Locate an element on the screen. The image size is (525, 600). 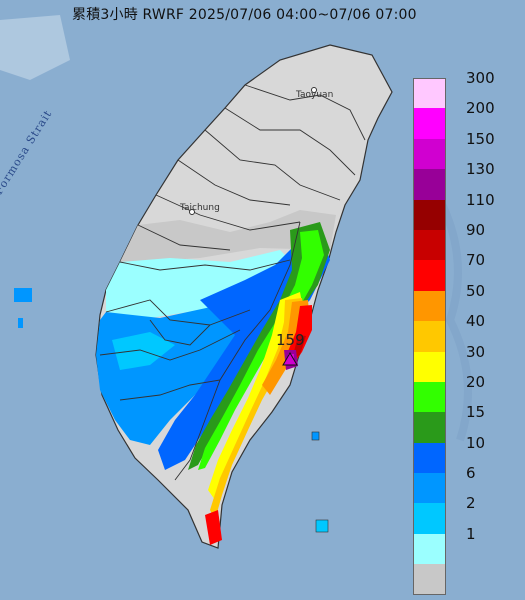
legend-row: 50 is located at coordinates (465, 302).